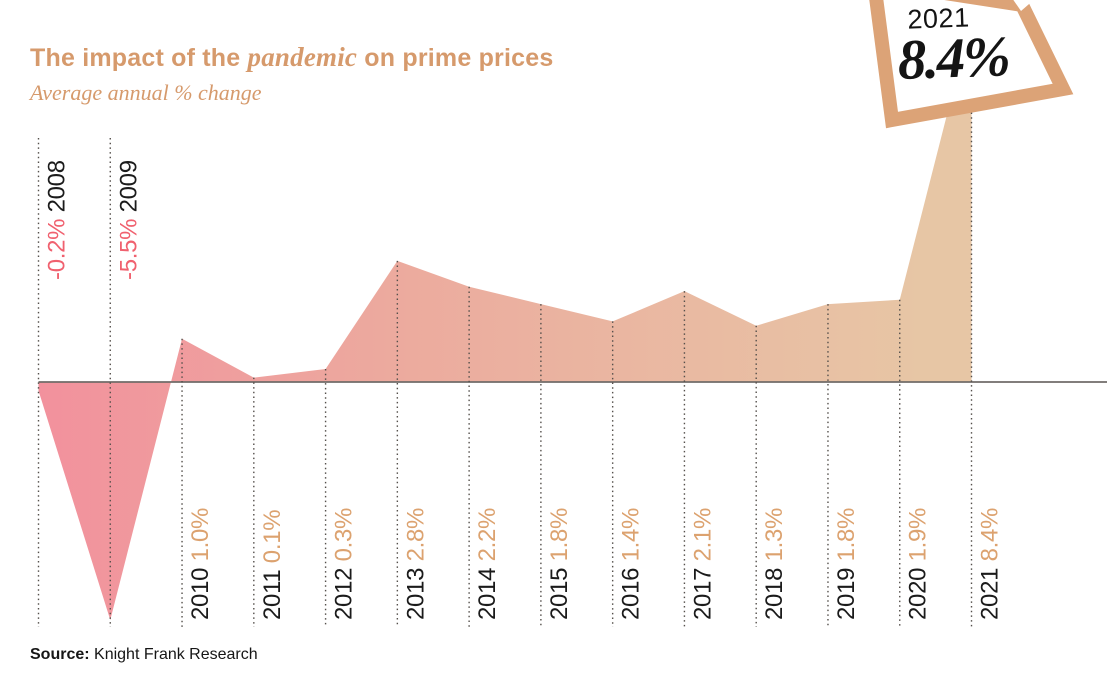 The image size is (1115, 684). I want to click on chart-subtitle: Average annual % change, so click(146, 92).